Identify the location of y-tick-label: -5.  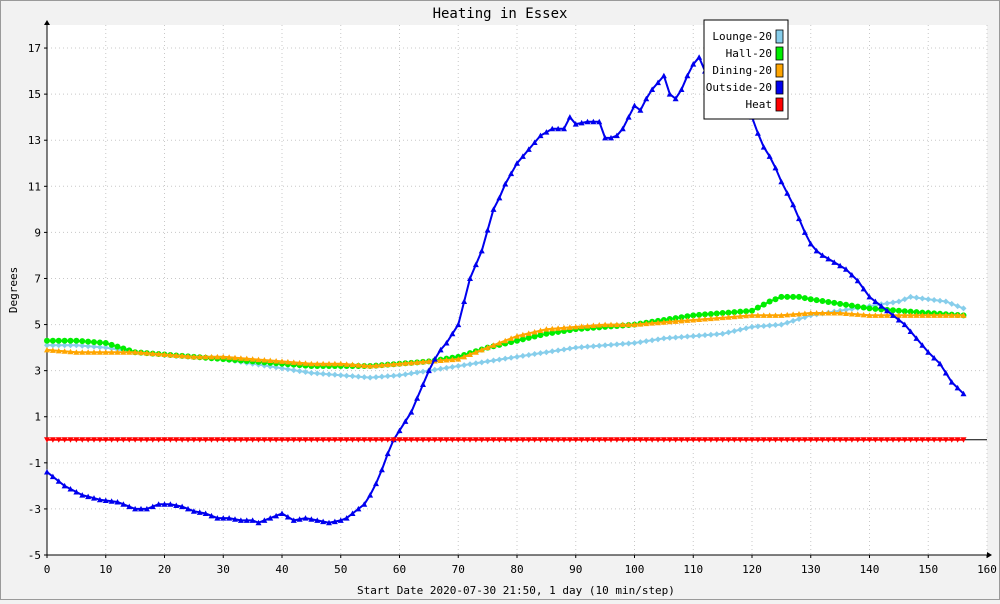
(34, 555).